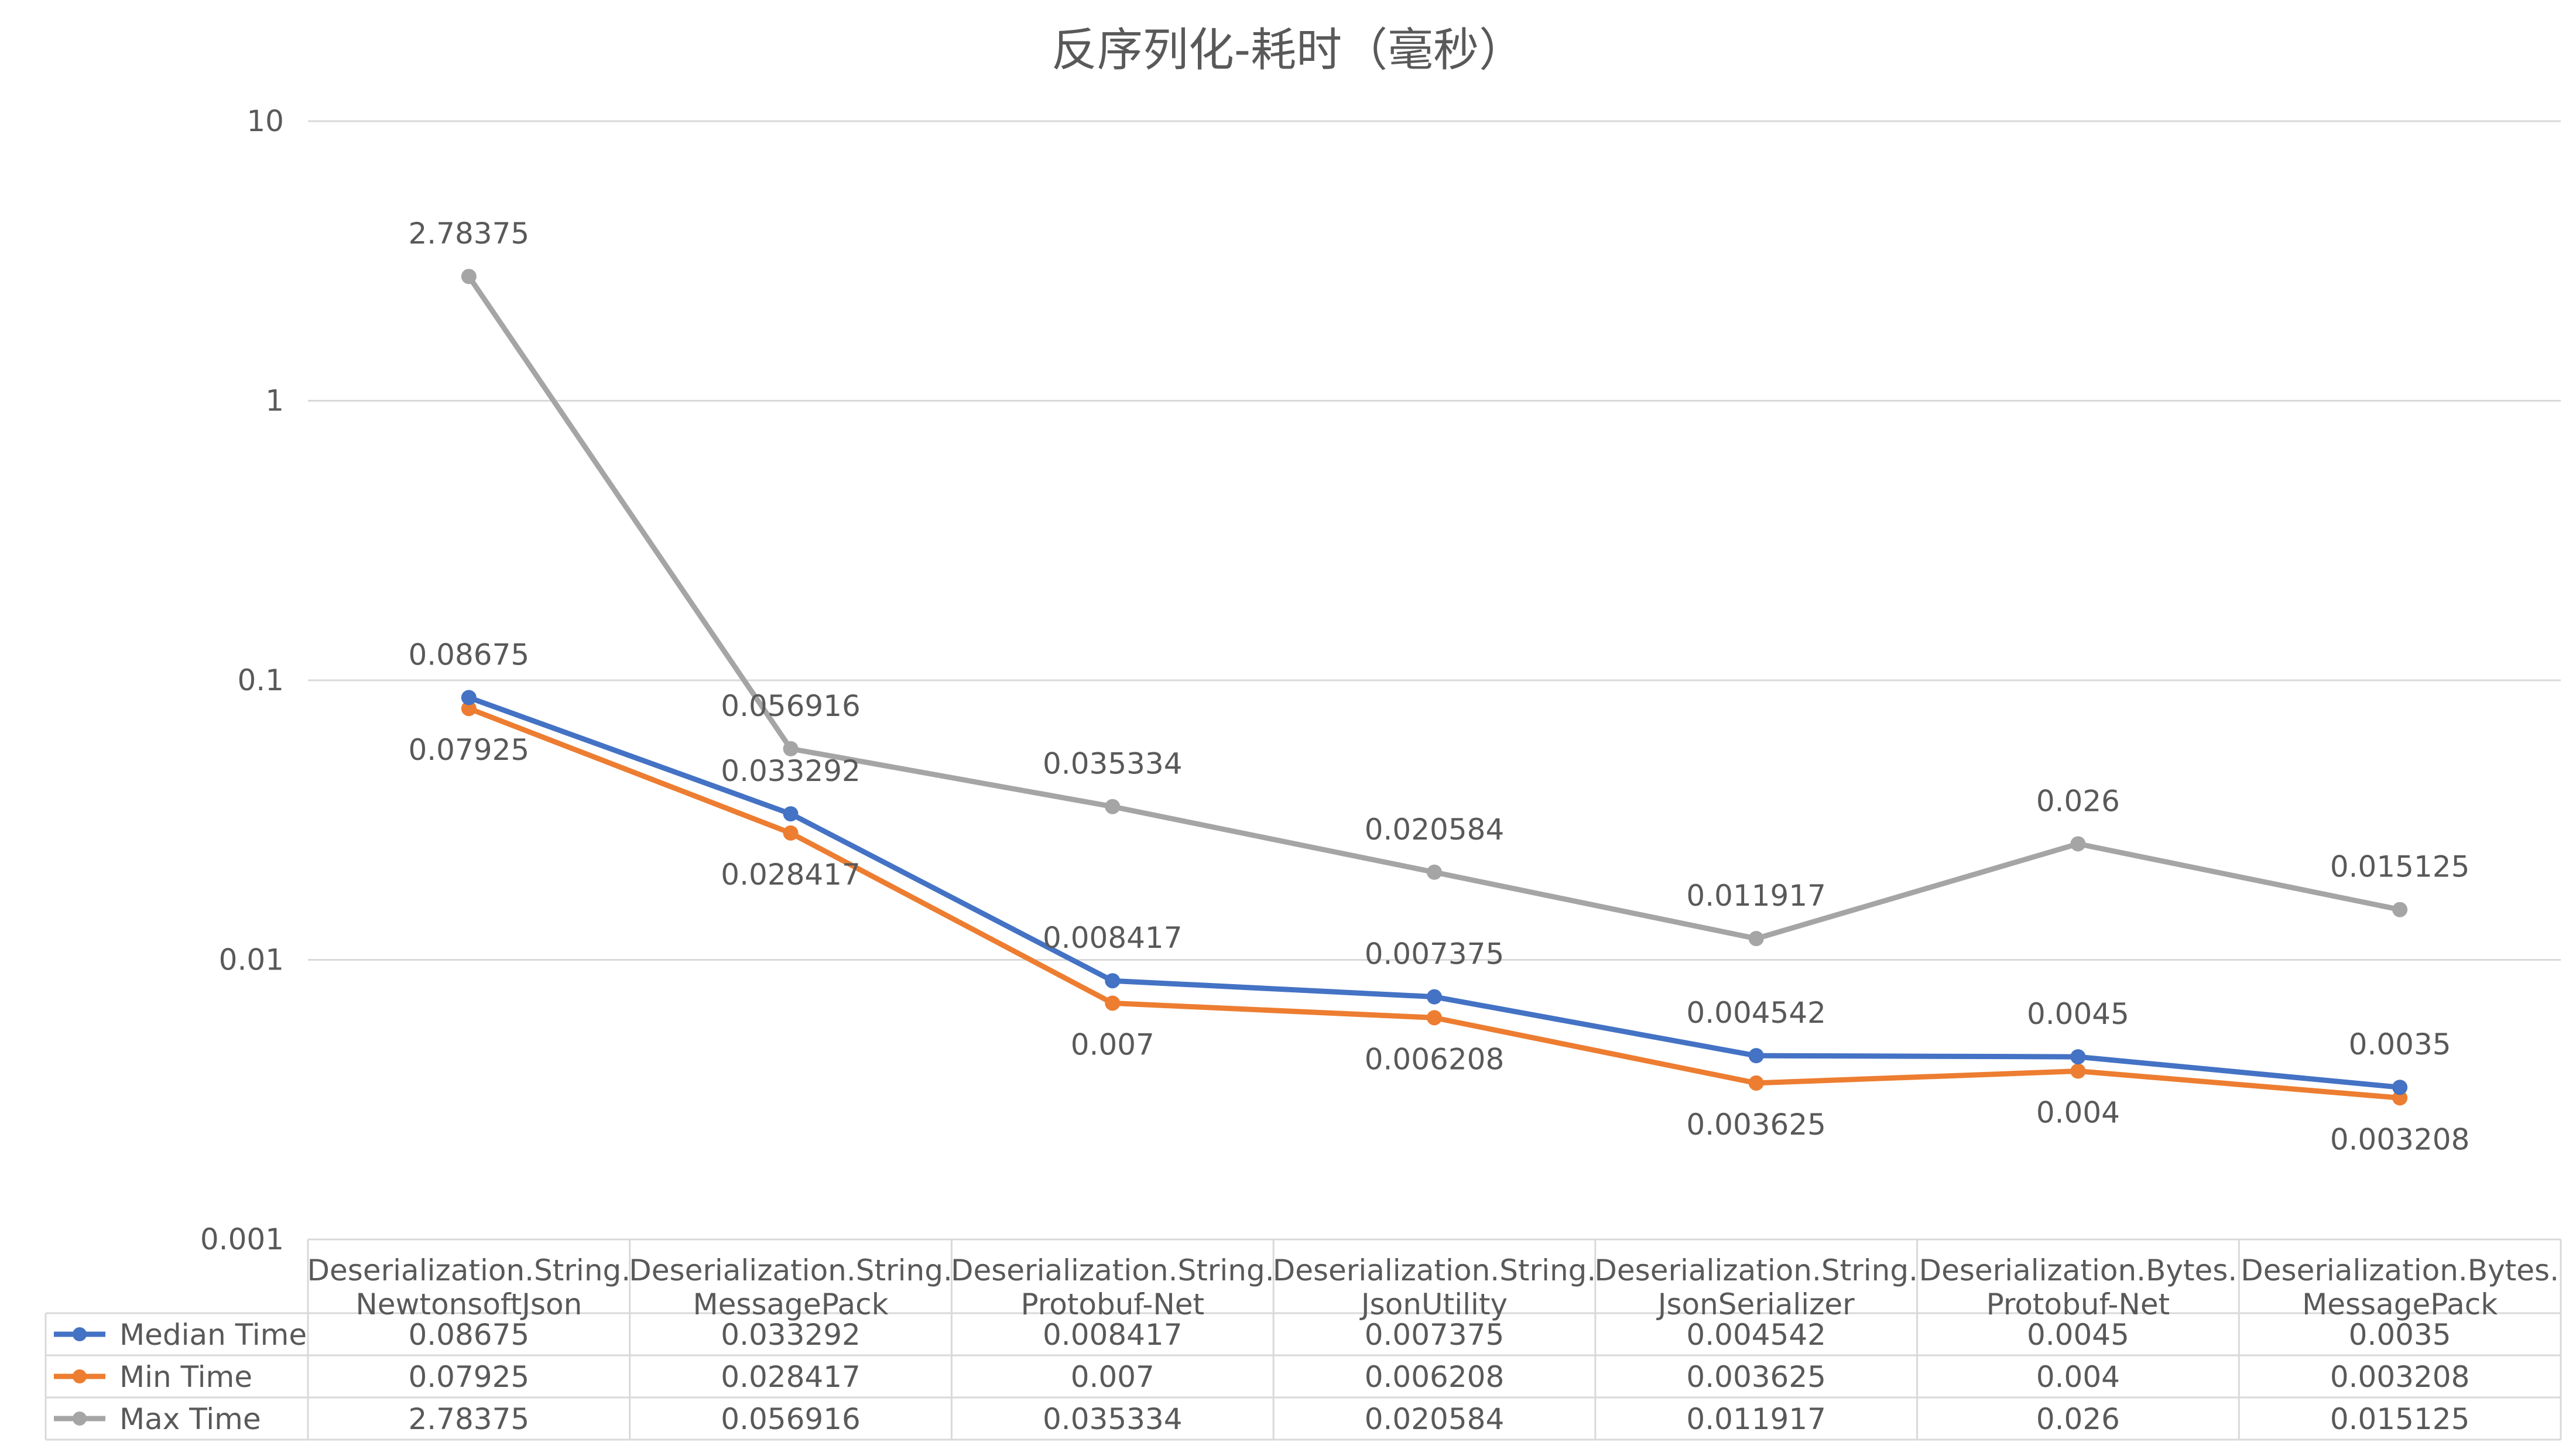  I want to click on category-label: JsonUtility, so click(1433, 1304).